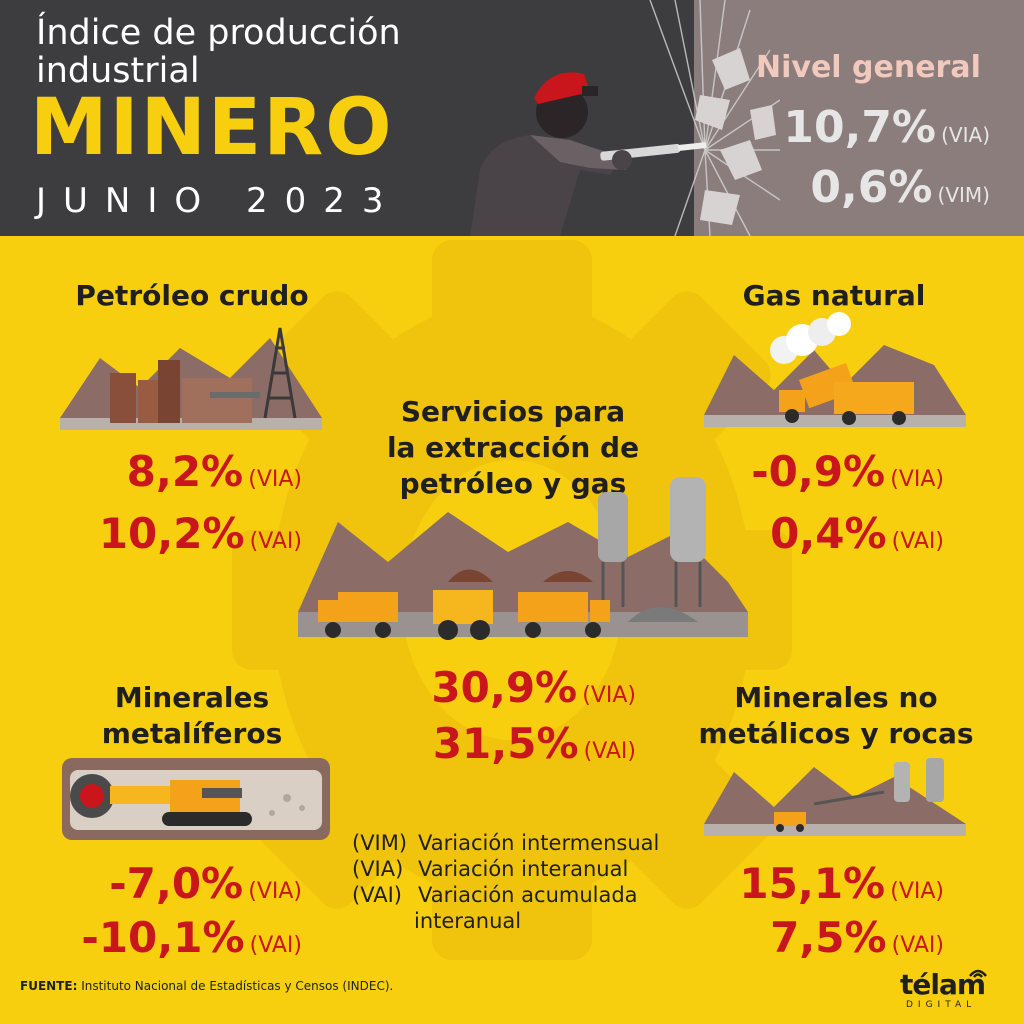  What do you see at coordinates (218, 33) in the screenshot?
I see `title-line-1: Índice de producción` at bounding box center [218, 33].